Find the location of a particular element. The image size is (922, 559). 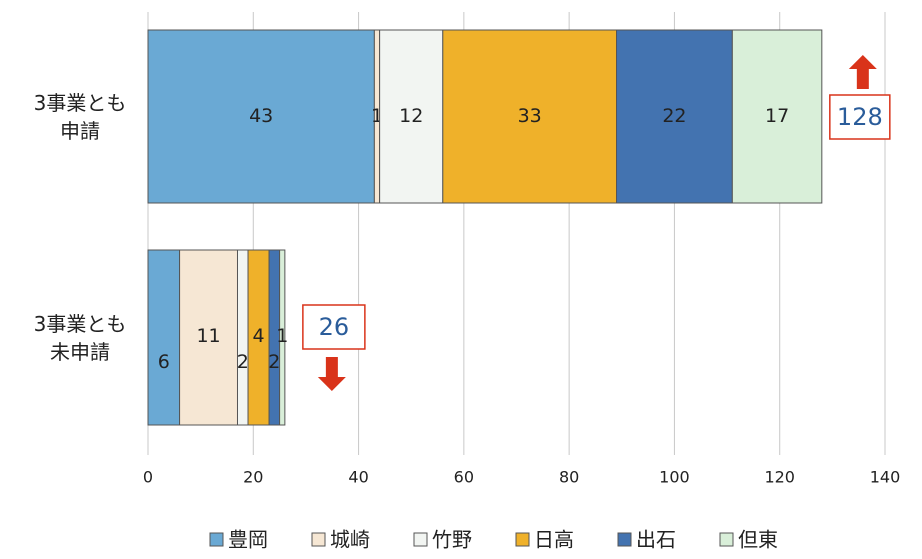

value-label: 11 is located at coordinates (208, 336).